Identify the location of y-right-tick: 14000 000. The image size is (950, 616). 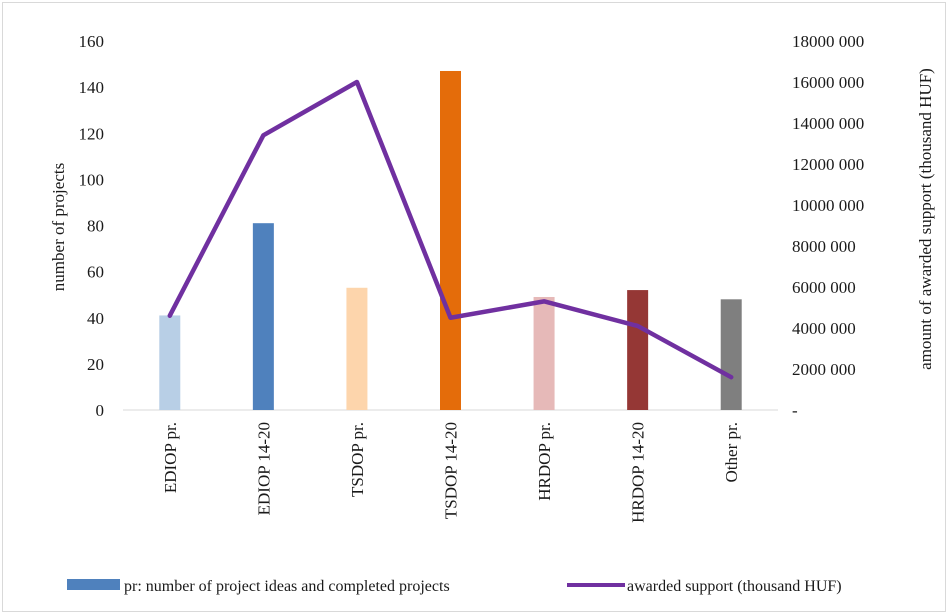
(828, 123).